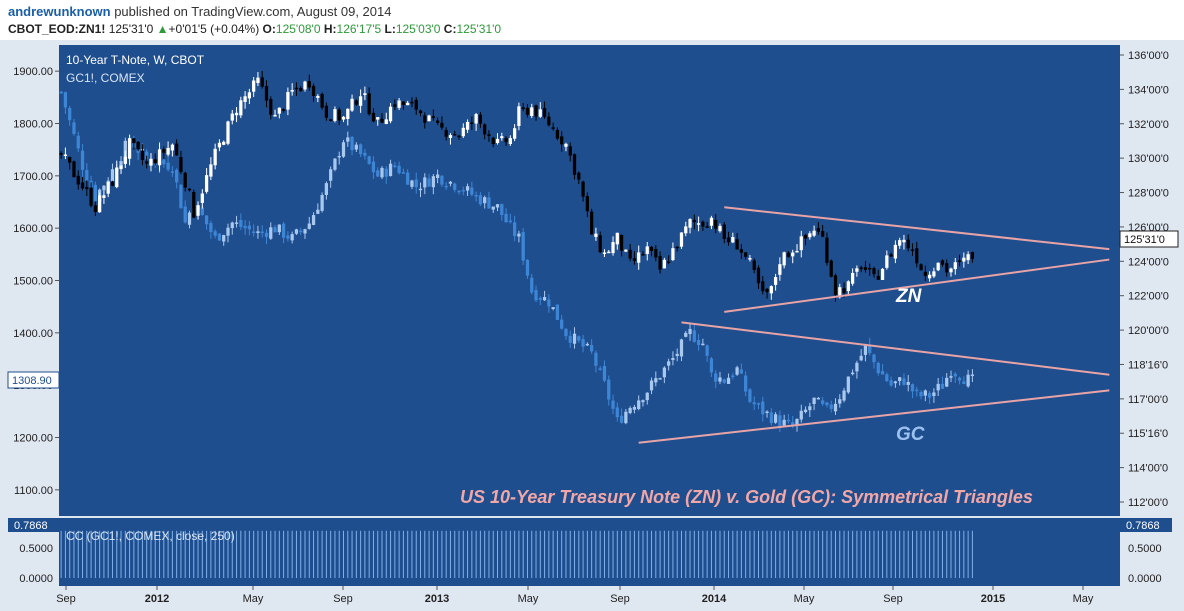 The width and height of the screenshot is (1184, 611). I want to click on right-axis-label: 122'00'0, so click(1148, 297).